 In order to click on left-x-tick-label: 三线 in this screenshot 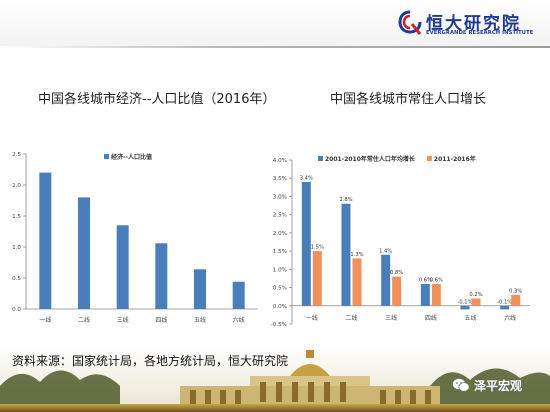, I will do `click(123, 320)`.